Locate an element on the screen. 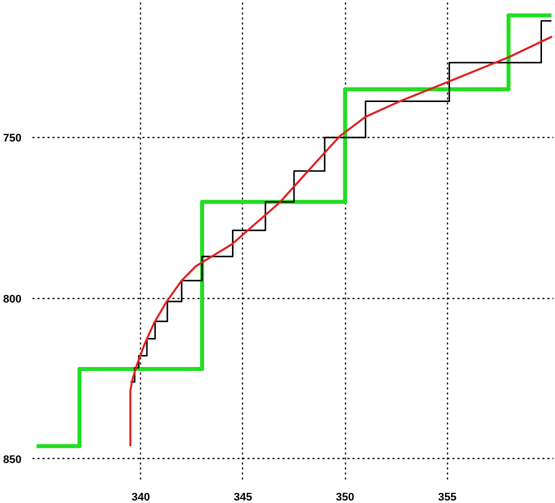 Image resolution: width=555 pixels, height=503 pixels. x-tick-label: 345 is located at coordinates (243, 497).